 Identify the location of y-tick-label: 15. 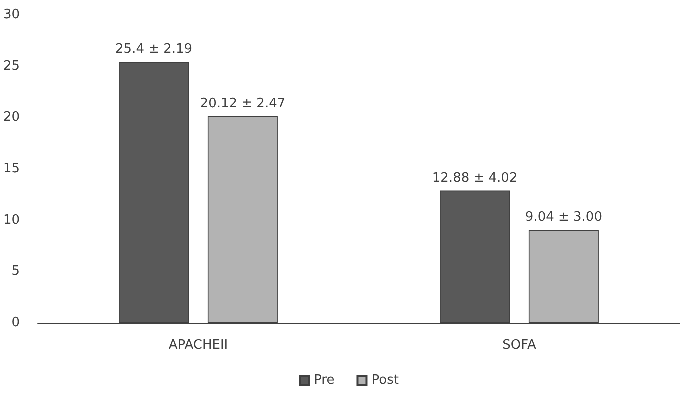
(11, 169).